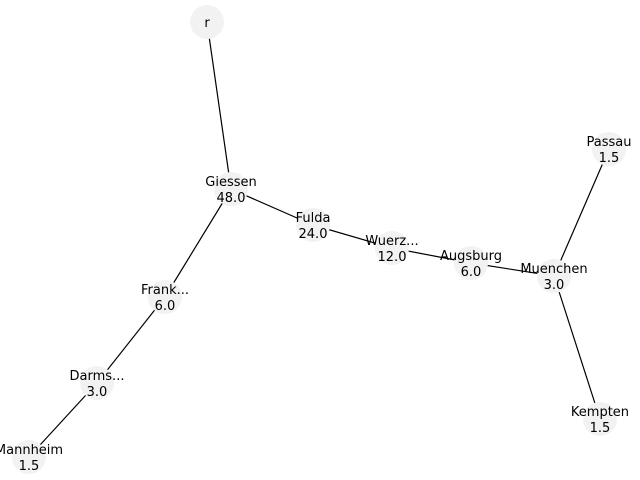 The height and width of the screenshot is (480, 640). What do you see at coordinates (600, 428) in the screenshot?
I see `node-kempten-value: 1.5` at bounding box center [600, 428].